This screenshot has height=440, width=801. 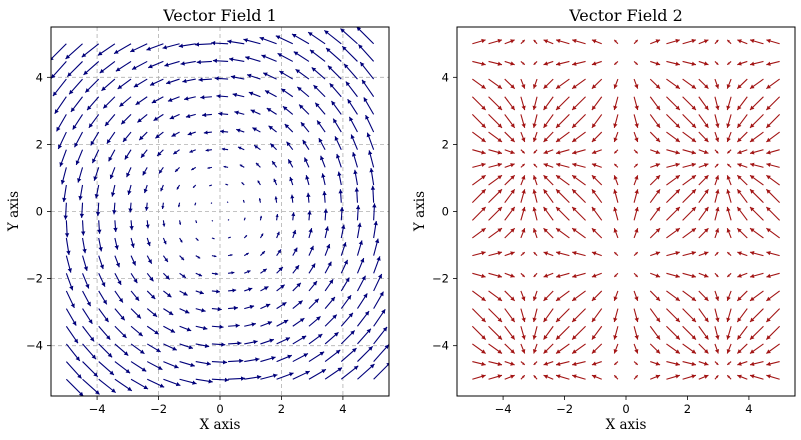 What do you see at coordinates (220, 425) in the screenshot?
I see `x-axis-label: X axis` at bounding box center [220, 425].